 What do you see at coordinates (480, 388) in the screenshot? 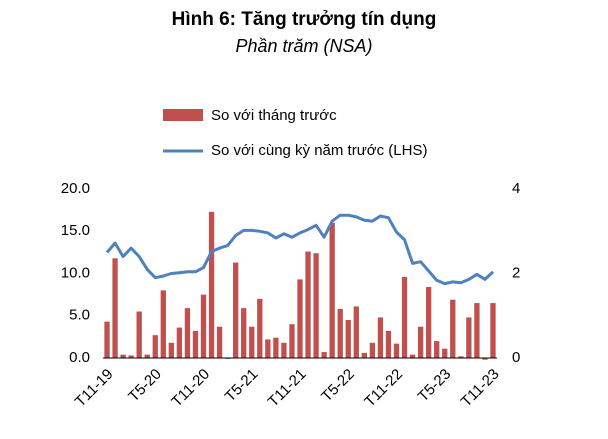
I see `x-tick-label: T11-23` at bounding box center [480, 388].